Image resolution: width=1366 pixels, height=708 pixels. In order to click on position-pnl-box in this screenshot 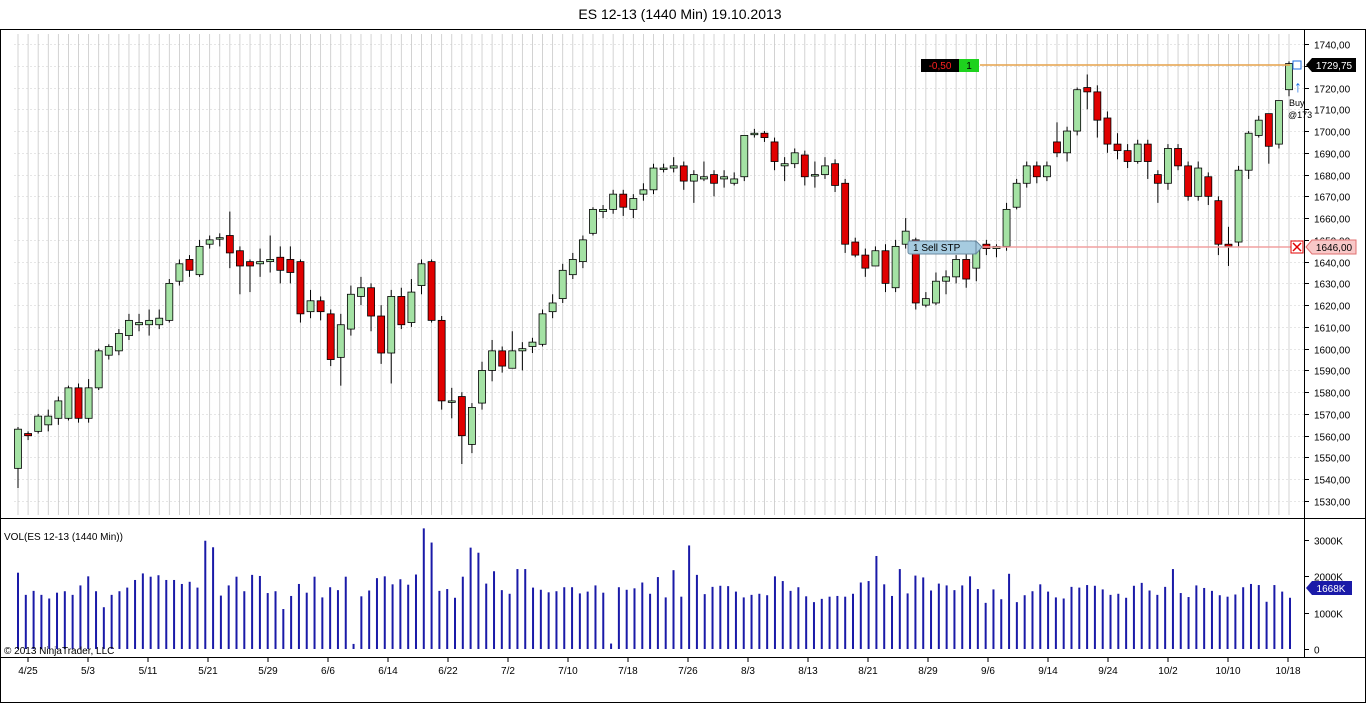, I will do `click(940, 65)`.